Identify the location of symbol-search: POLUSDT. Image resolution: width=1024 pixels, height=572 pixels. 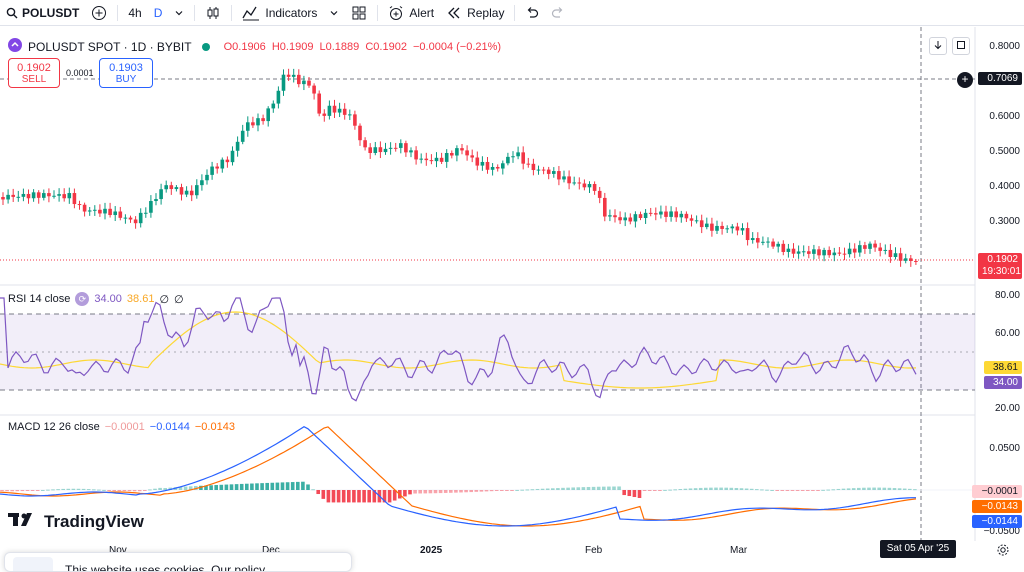
(42, 13).